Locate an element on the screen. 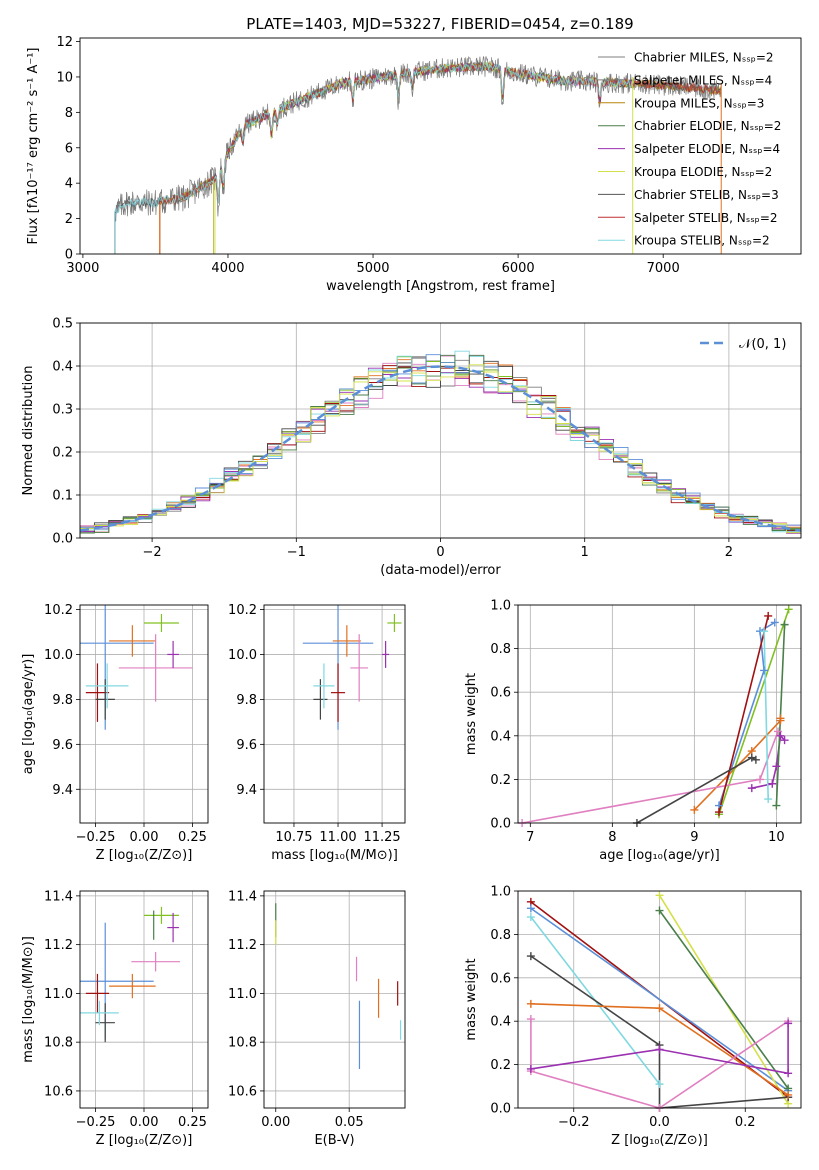 Image resolution: width=819 pixels, height=1170 pixels. x-axis-label: (data-model)/error is located at coordinates (440, 570).